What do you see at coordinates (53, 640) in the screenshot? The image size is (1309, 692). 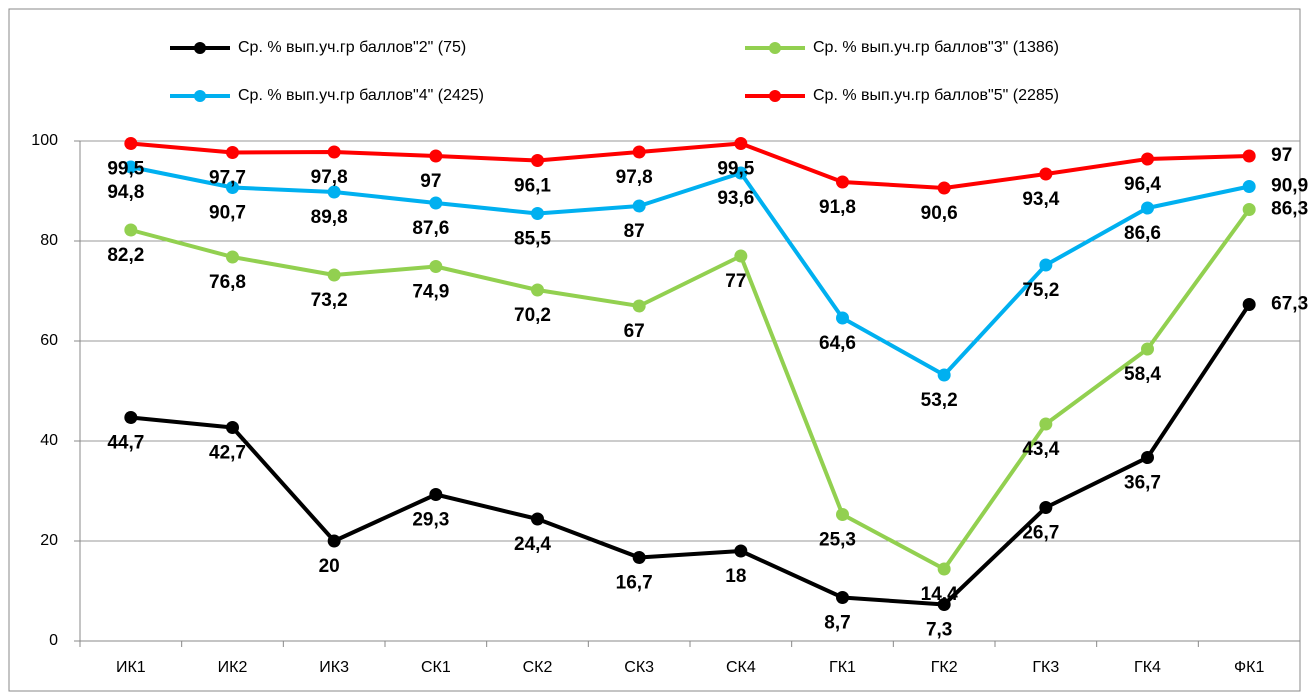 I see `y-tick-label: 0` at bounding box center [53, 640].